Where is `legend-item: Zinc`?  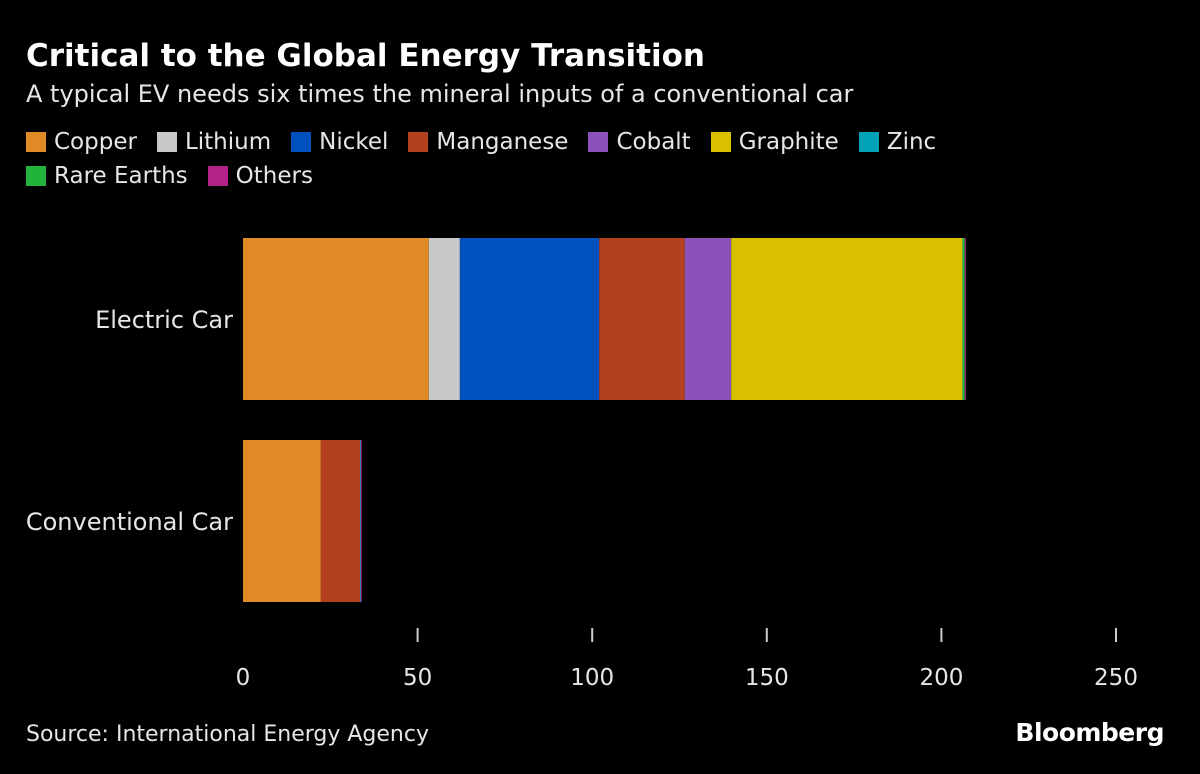
legend-item: Zinc is located at coordinates (897, 142).